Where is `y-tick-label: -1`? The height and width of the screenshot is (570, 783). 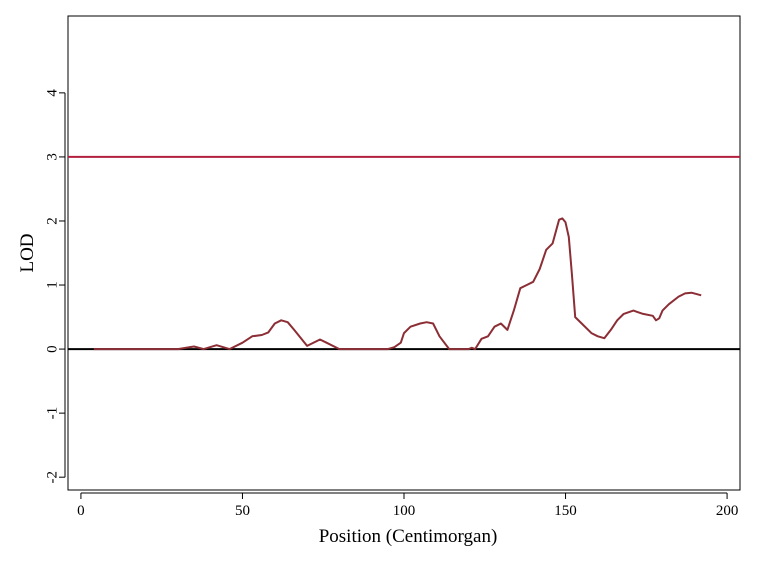
y-tick-label: -1 is located at coordinates (52, 413).